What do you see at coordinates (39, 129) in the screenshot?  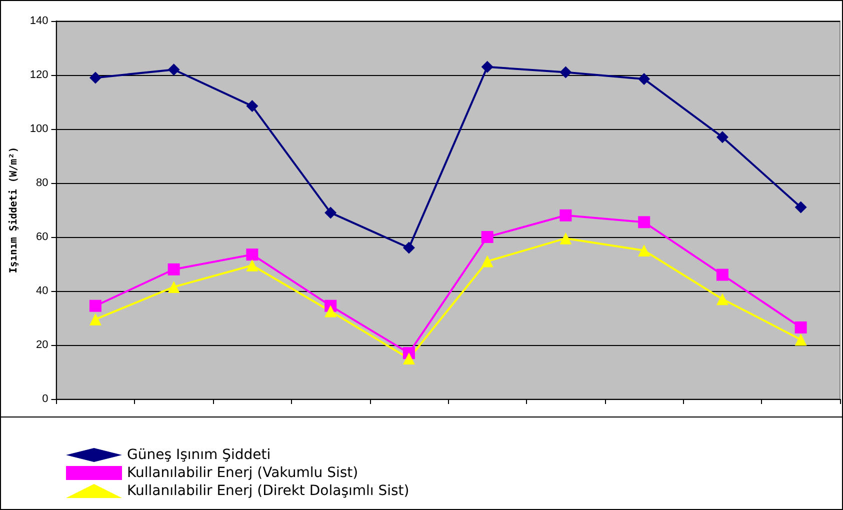 I see `y-tick-label: 100` at bounding box center [39, 129].